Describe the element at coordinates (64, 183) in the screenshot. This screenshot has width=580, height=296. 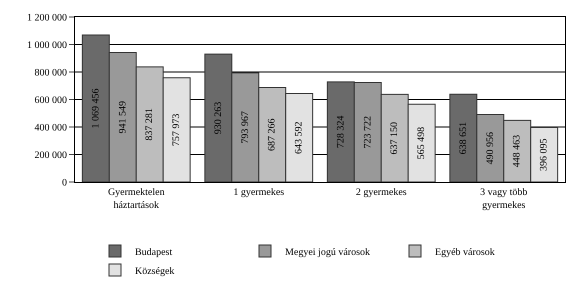
I see `y-tick-label: 0` at that location.